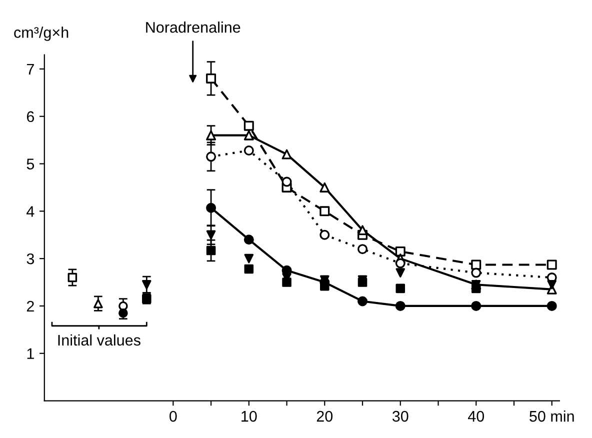 The width and height of the screenshot is (592, 438). What do you see at coordinates (41, 33) in the screenshot?
I see `y-axis-title: cm³/g×h` at bounding box center [41, 33].